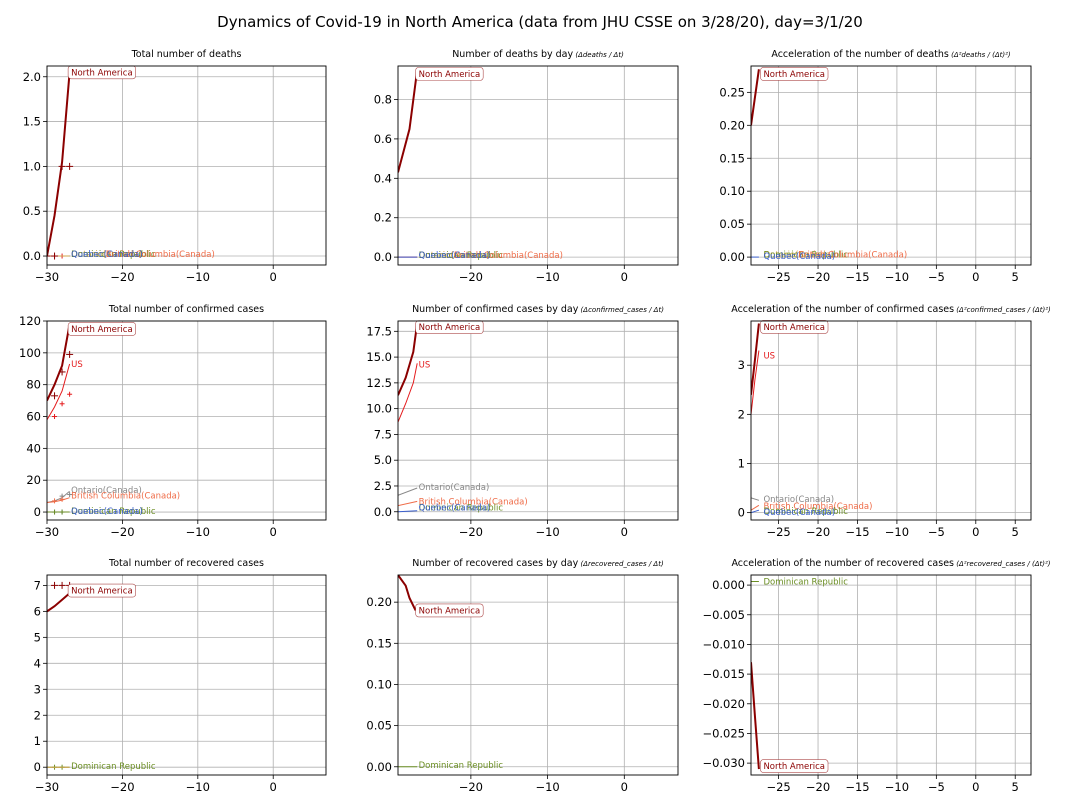 The width and height of the screenshot is (1080, 810). Describe the element at coordinates (379, 602) in the screenshot. I see `y-tick-label: 0.20` at that location.